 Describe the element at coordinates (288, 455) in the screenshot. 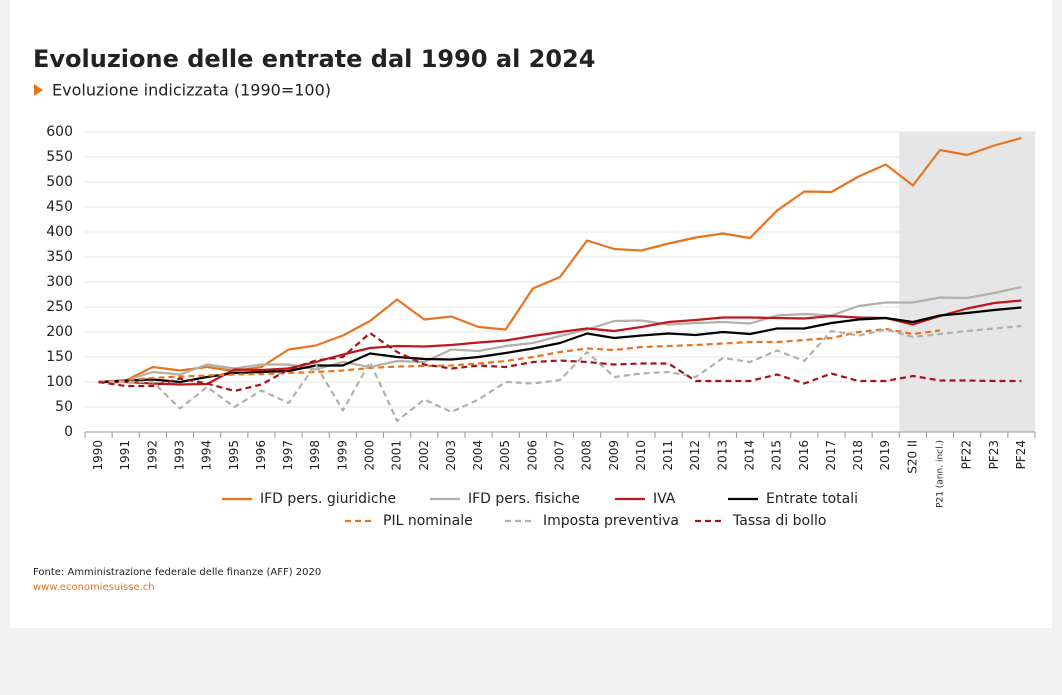

I see `x-tick-label: 1997` at that location.